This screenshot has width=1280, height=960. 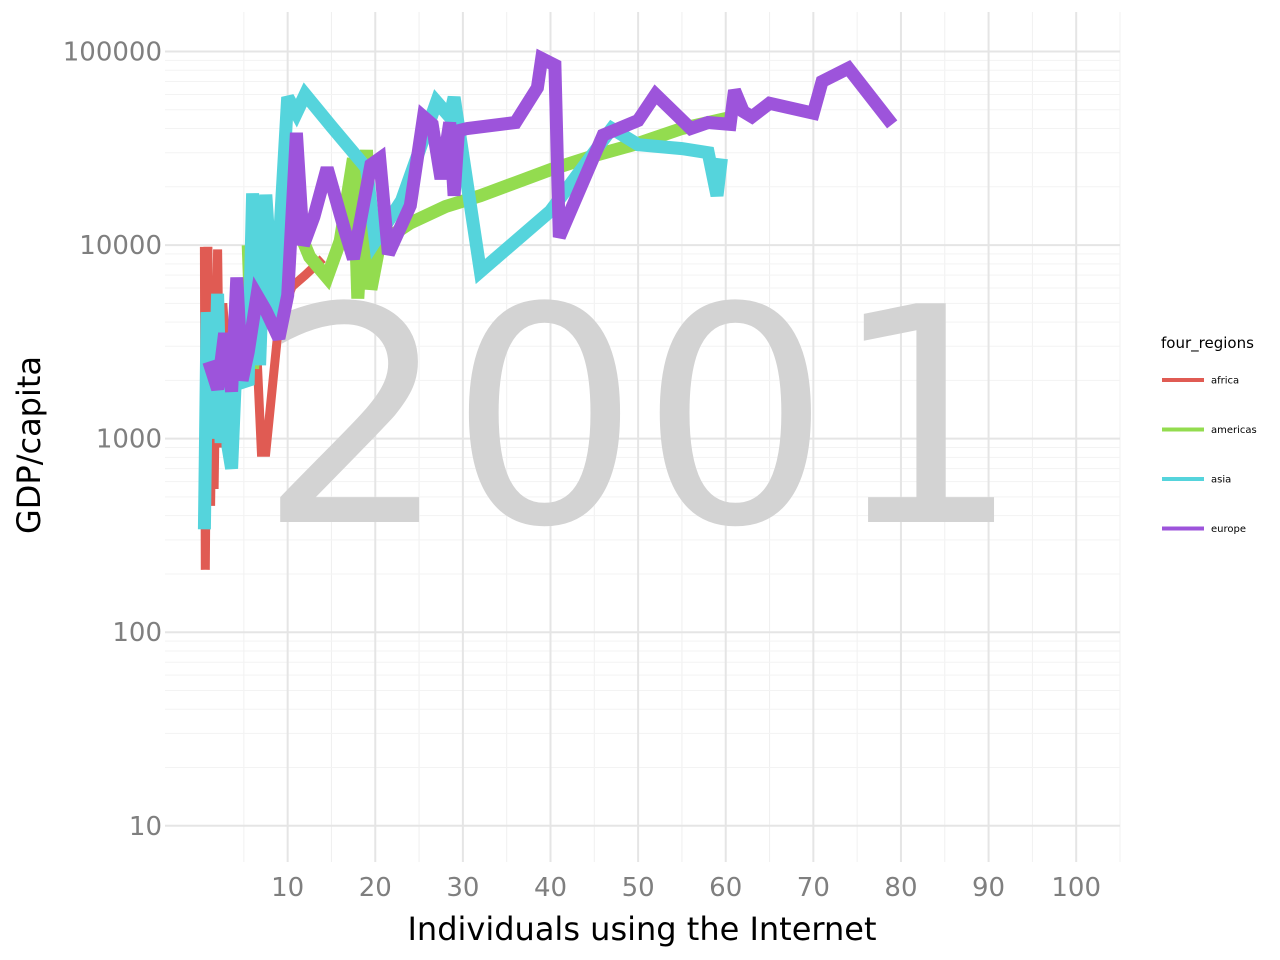 I want to click on x-tick-label: 60, so click(x=725, y=888).